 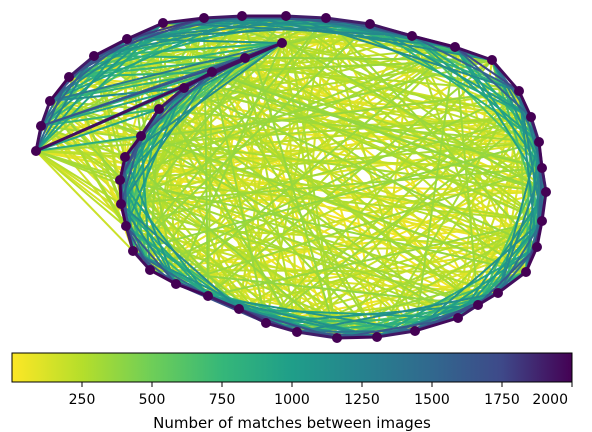 What do you see at coordinates (292, 367) in the screenshot?
I see `colorbar-bar` at bounding box center [292, 367].